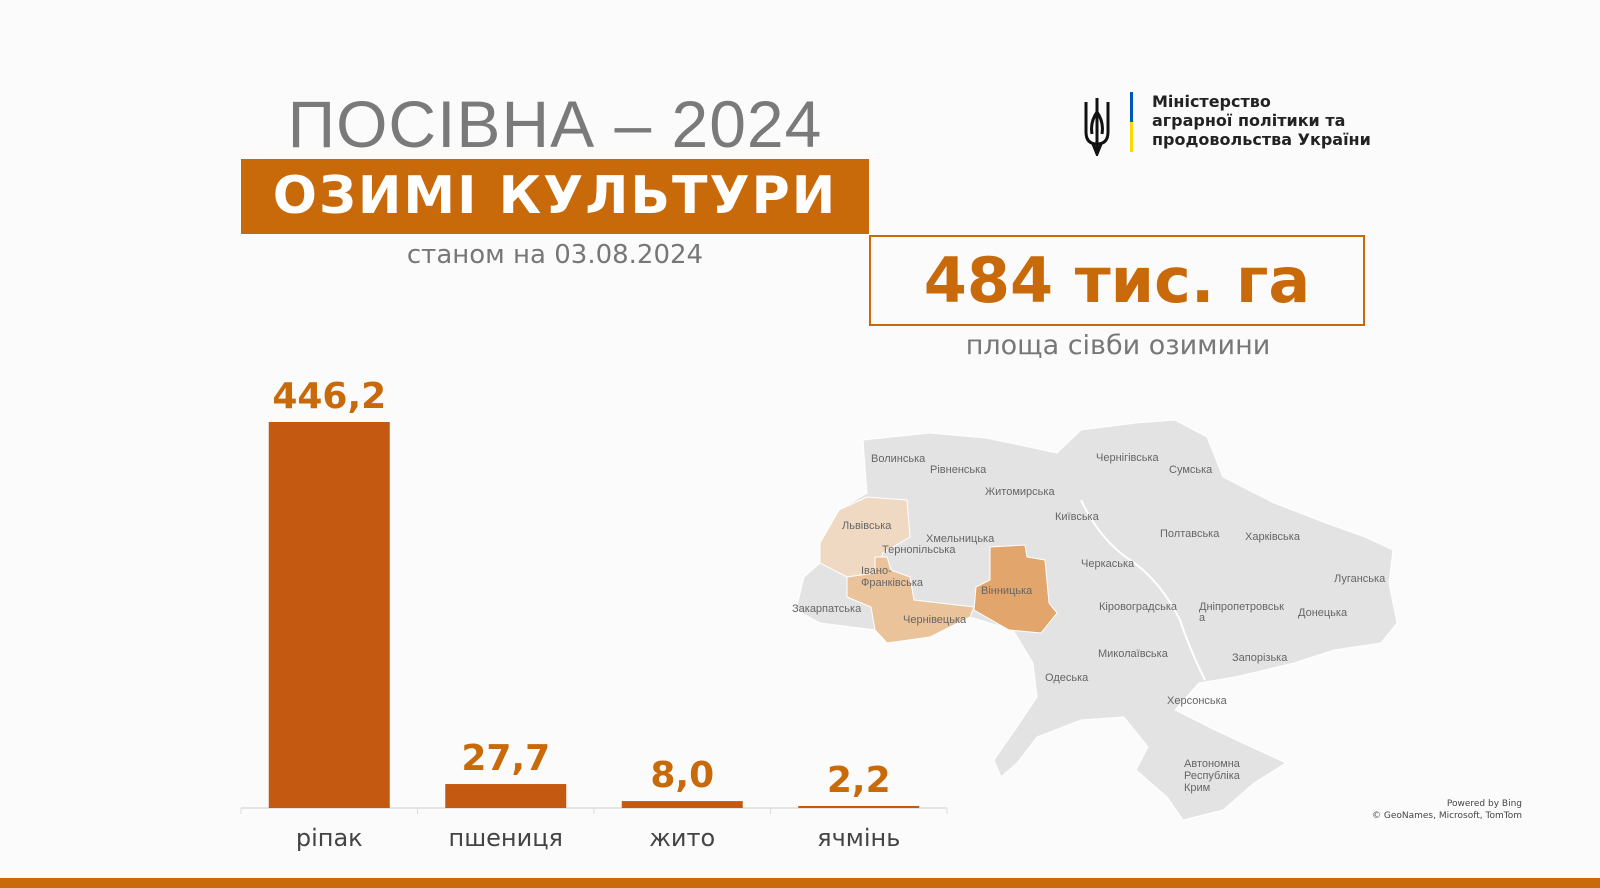  I want to click on region-label: Запорізька, so click(1260, 658).